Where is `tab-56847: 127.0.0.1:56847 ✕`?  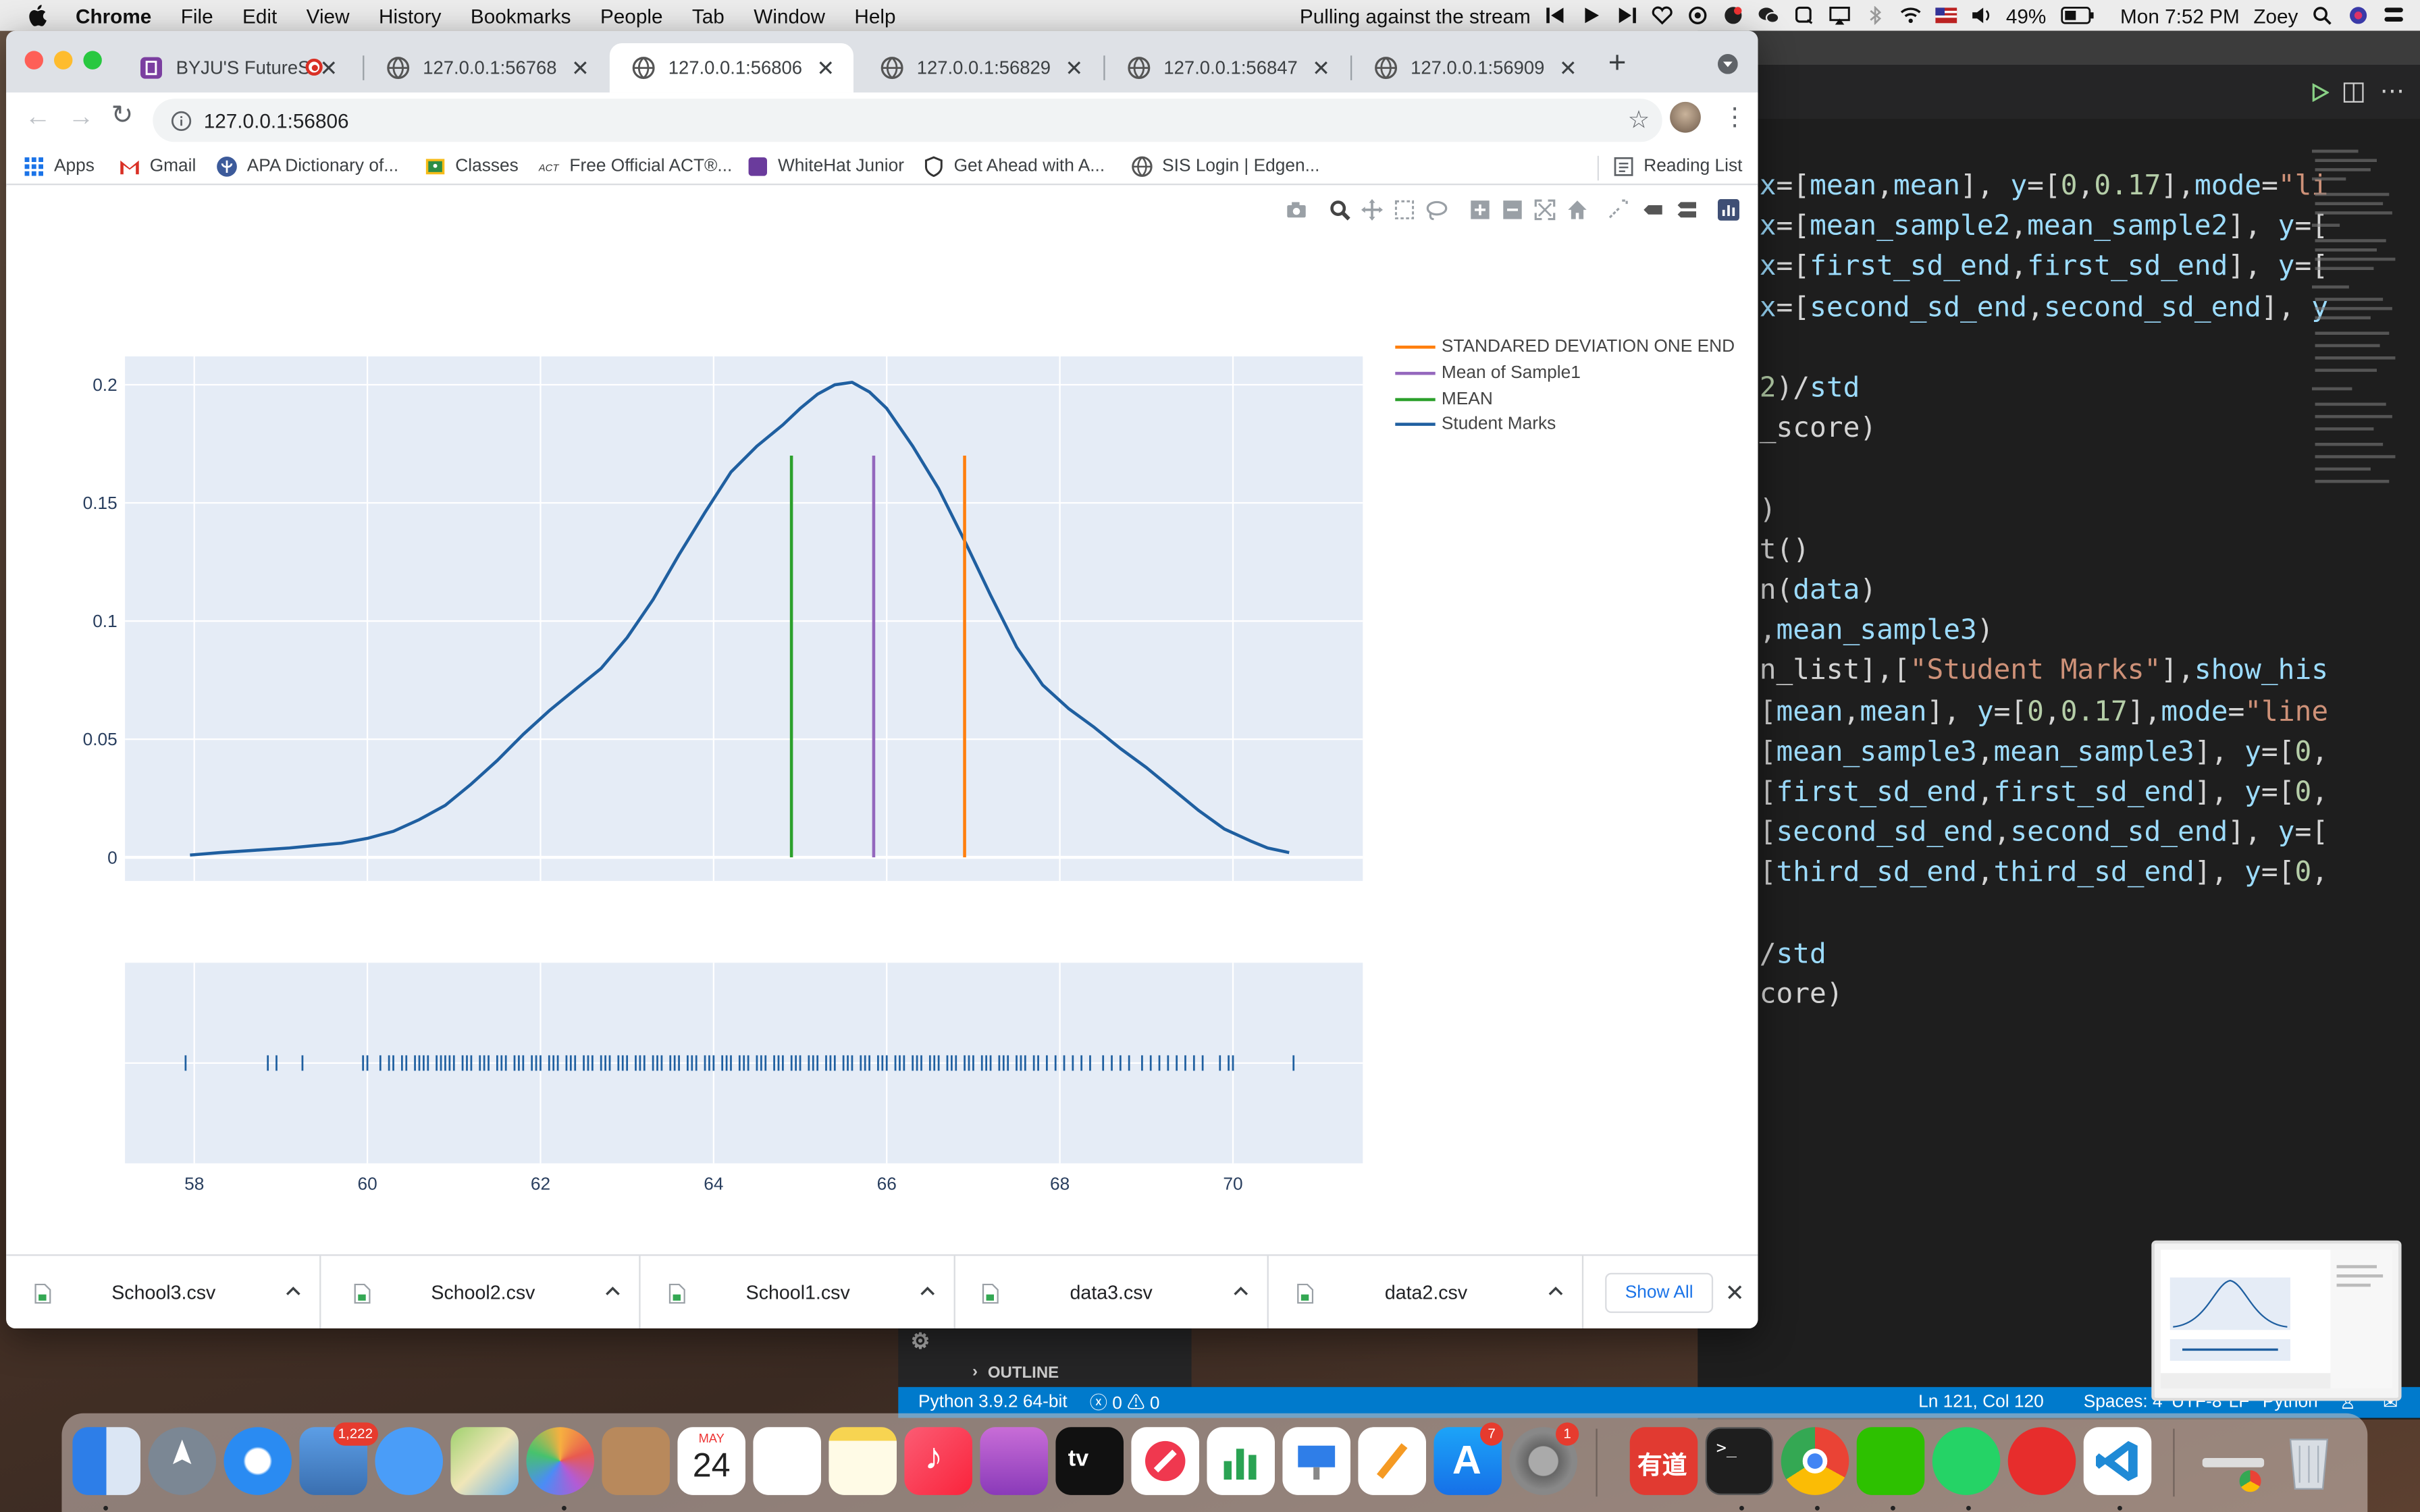
tab-56847: 127.0.0.1:56847 ✕ is located at coordinates (1227, 67).